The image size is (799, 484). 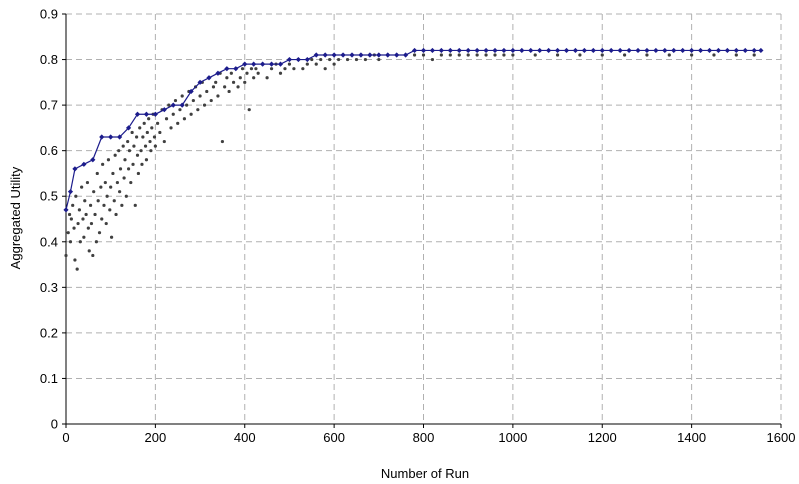 What do you see at coordinates (49, 287) in the screenshot?
I see `y-tick-label: 0.3` at bounding box center [49, 287].